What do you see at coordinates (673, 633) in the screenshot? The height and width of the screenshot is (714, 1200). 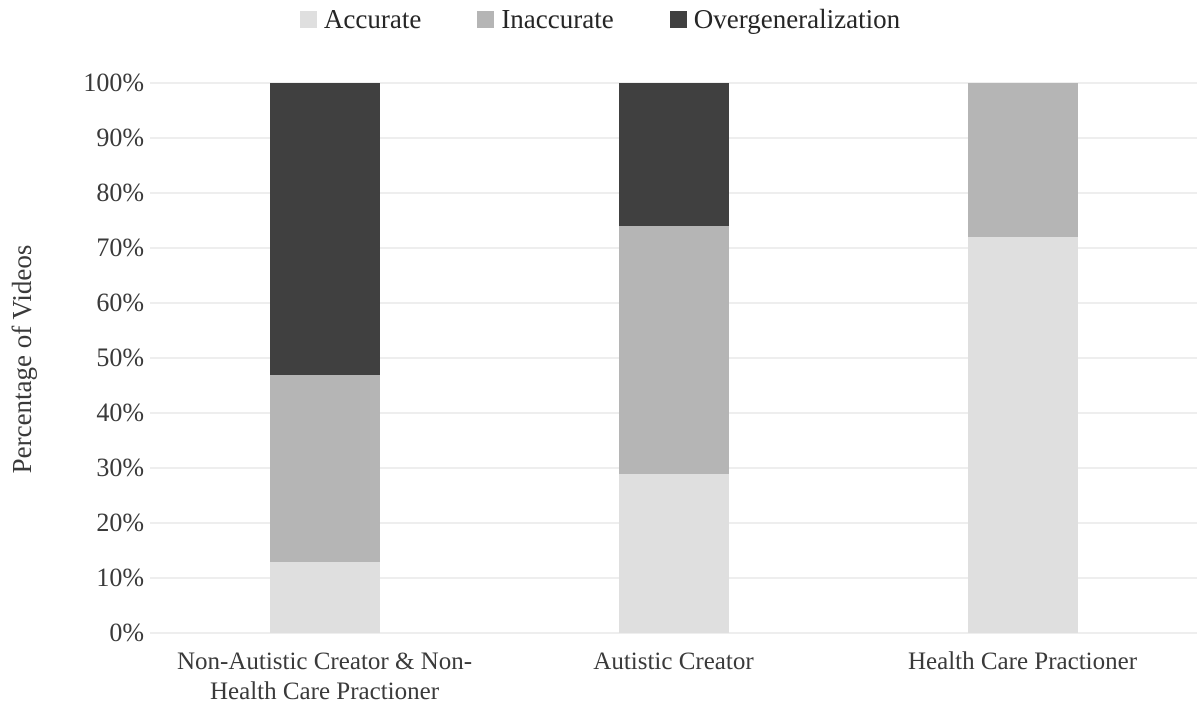 I see `gridline` at bounding box center [673, 633].